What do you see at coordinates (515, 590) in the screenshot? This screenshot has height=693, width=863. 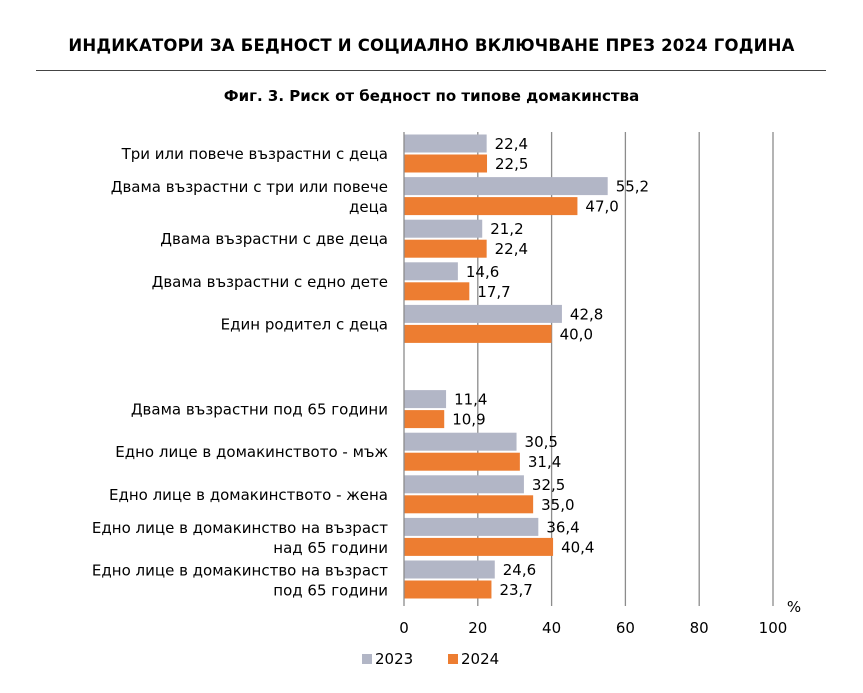 I see `data-label: 23,7` at bounding box center [515, 590].